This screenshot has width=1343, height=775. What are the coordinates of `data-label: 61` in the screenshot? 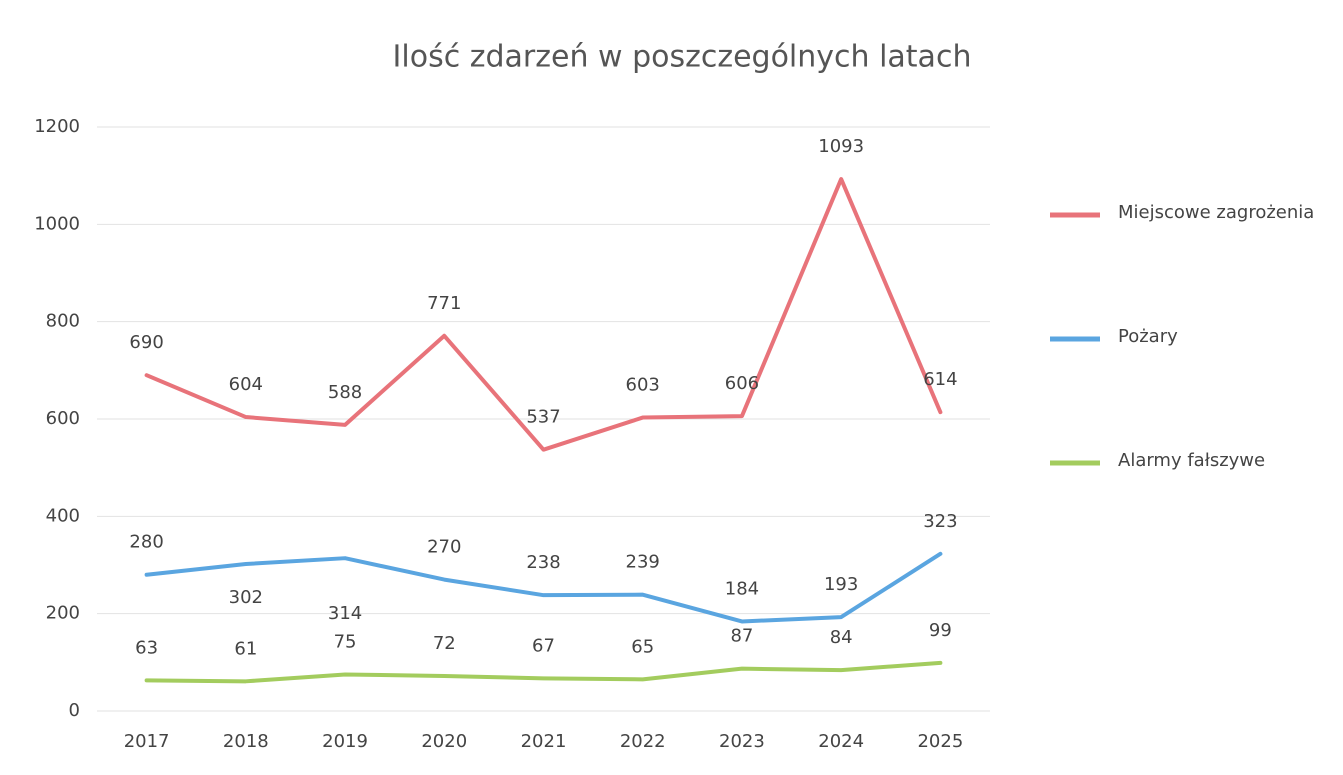 It's located at (245, 648).